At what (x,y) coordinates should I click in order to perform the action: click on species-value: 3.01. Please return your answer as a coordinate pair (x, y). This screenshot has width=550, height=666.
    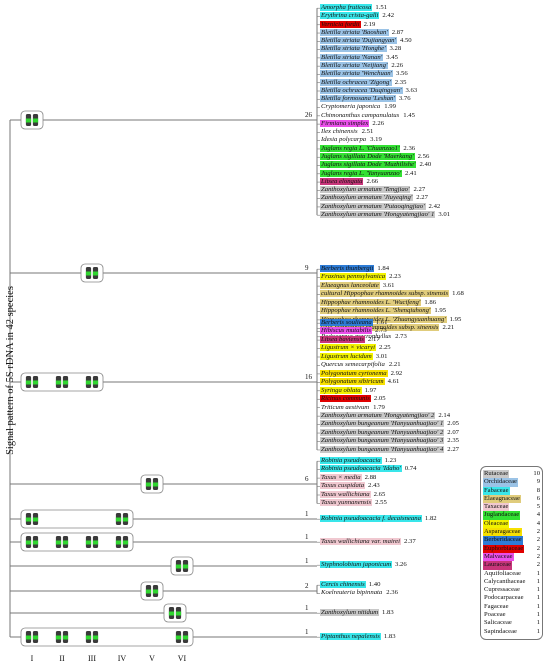
    Looking at the image, I should click on (381, 356).